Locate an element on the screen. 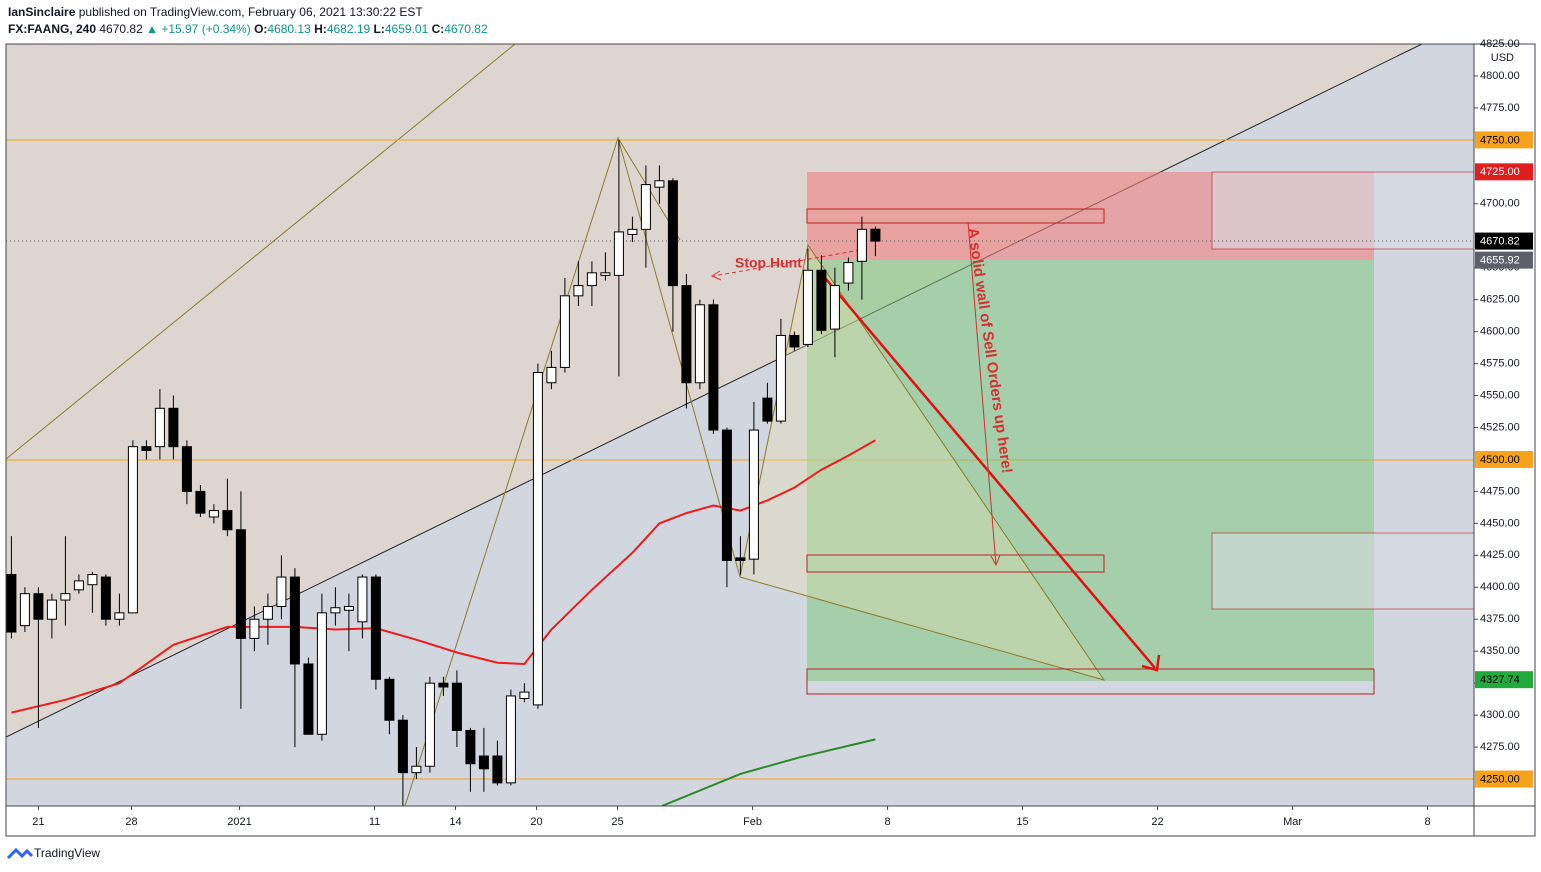 The image size is (1541, 872). y-tick-label: 4800.00 is located at coordinates (1500, 76).